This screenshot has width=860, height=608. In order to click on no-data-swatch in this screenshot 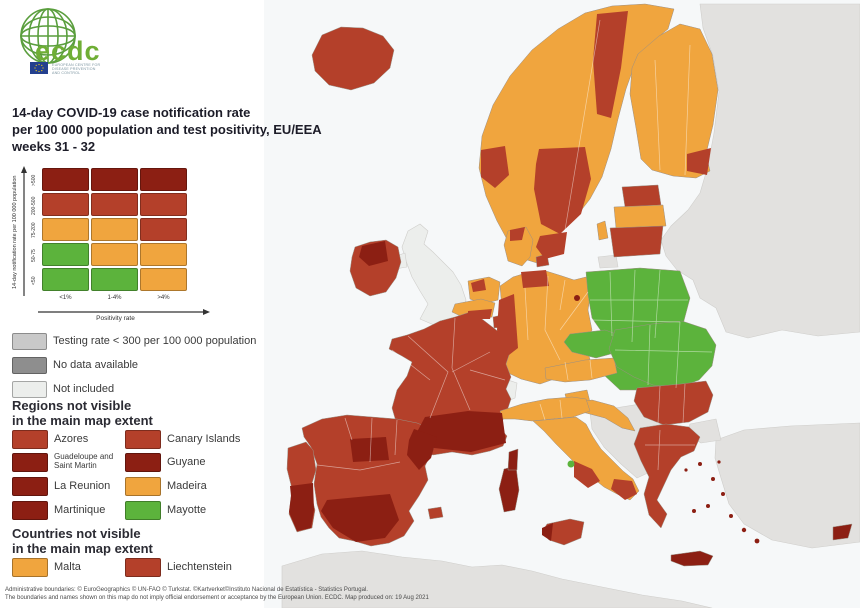, I will do `click(29, 365)`.